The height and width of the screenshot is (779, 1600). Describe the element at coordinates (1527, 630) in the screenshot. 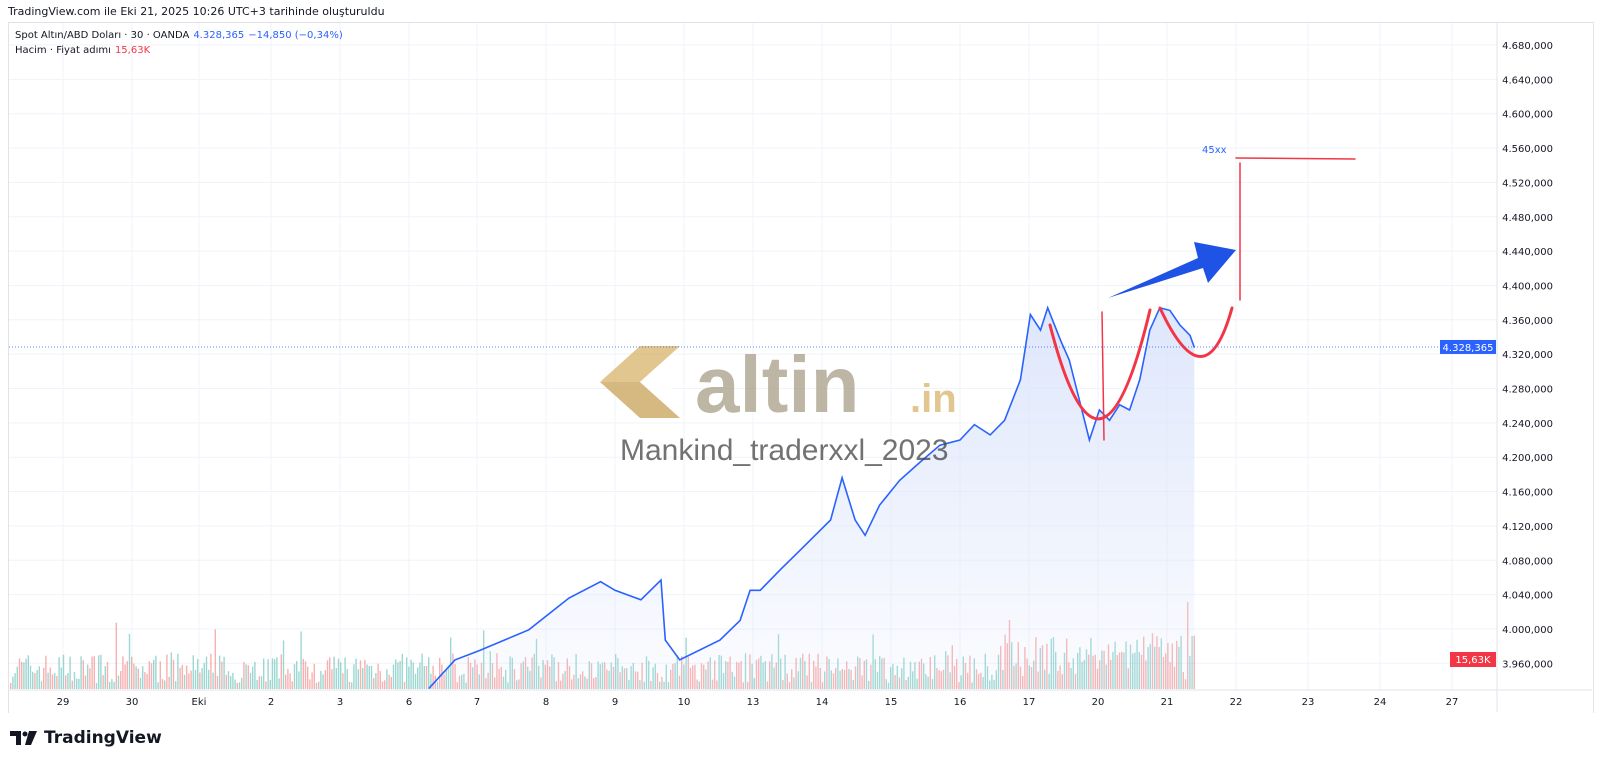

I see `y-tick-label: 4.000,000` at that location.